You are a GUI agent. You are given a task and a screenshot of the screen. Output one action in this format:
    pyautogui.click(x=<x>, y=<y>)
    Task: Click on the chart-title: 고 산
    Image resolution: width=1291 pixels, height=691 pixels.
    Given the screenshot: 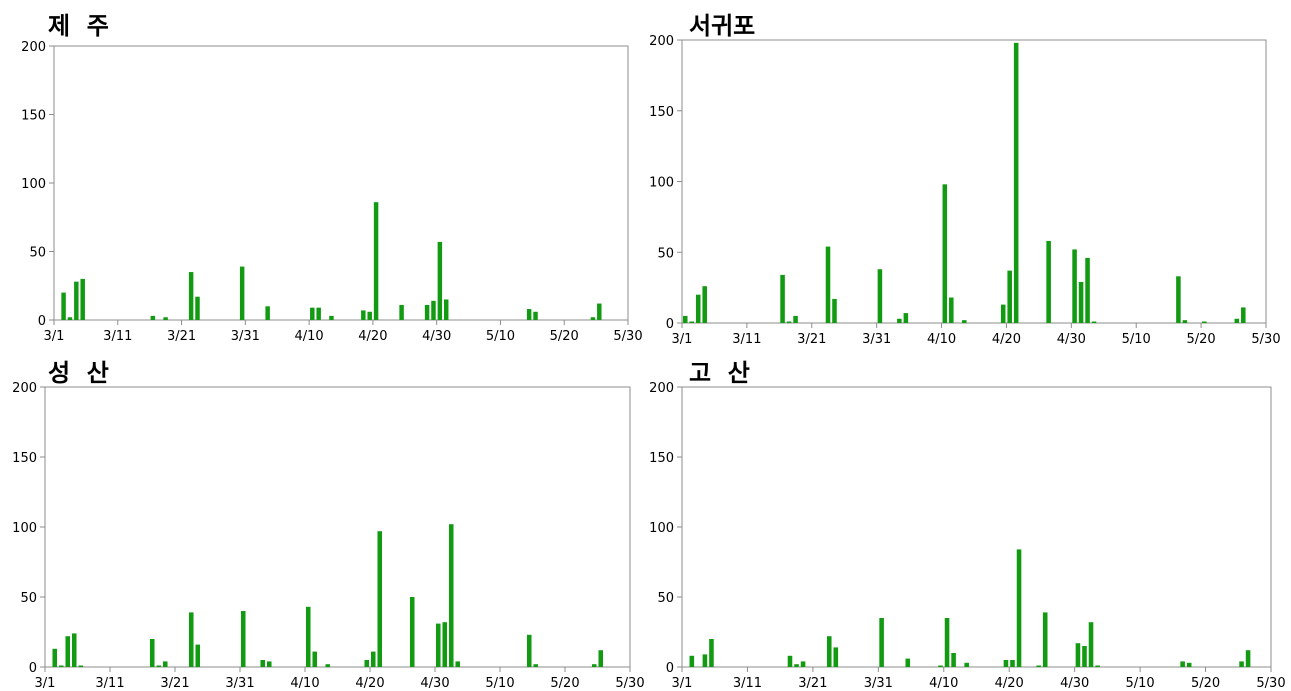 What is the action you would take?
    pyautogui.click(x=719, y=373)
    